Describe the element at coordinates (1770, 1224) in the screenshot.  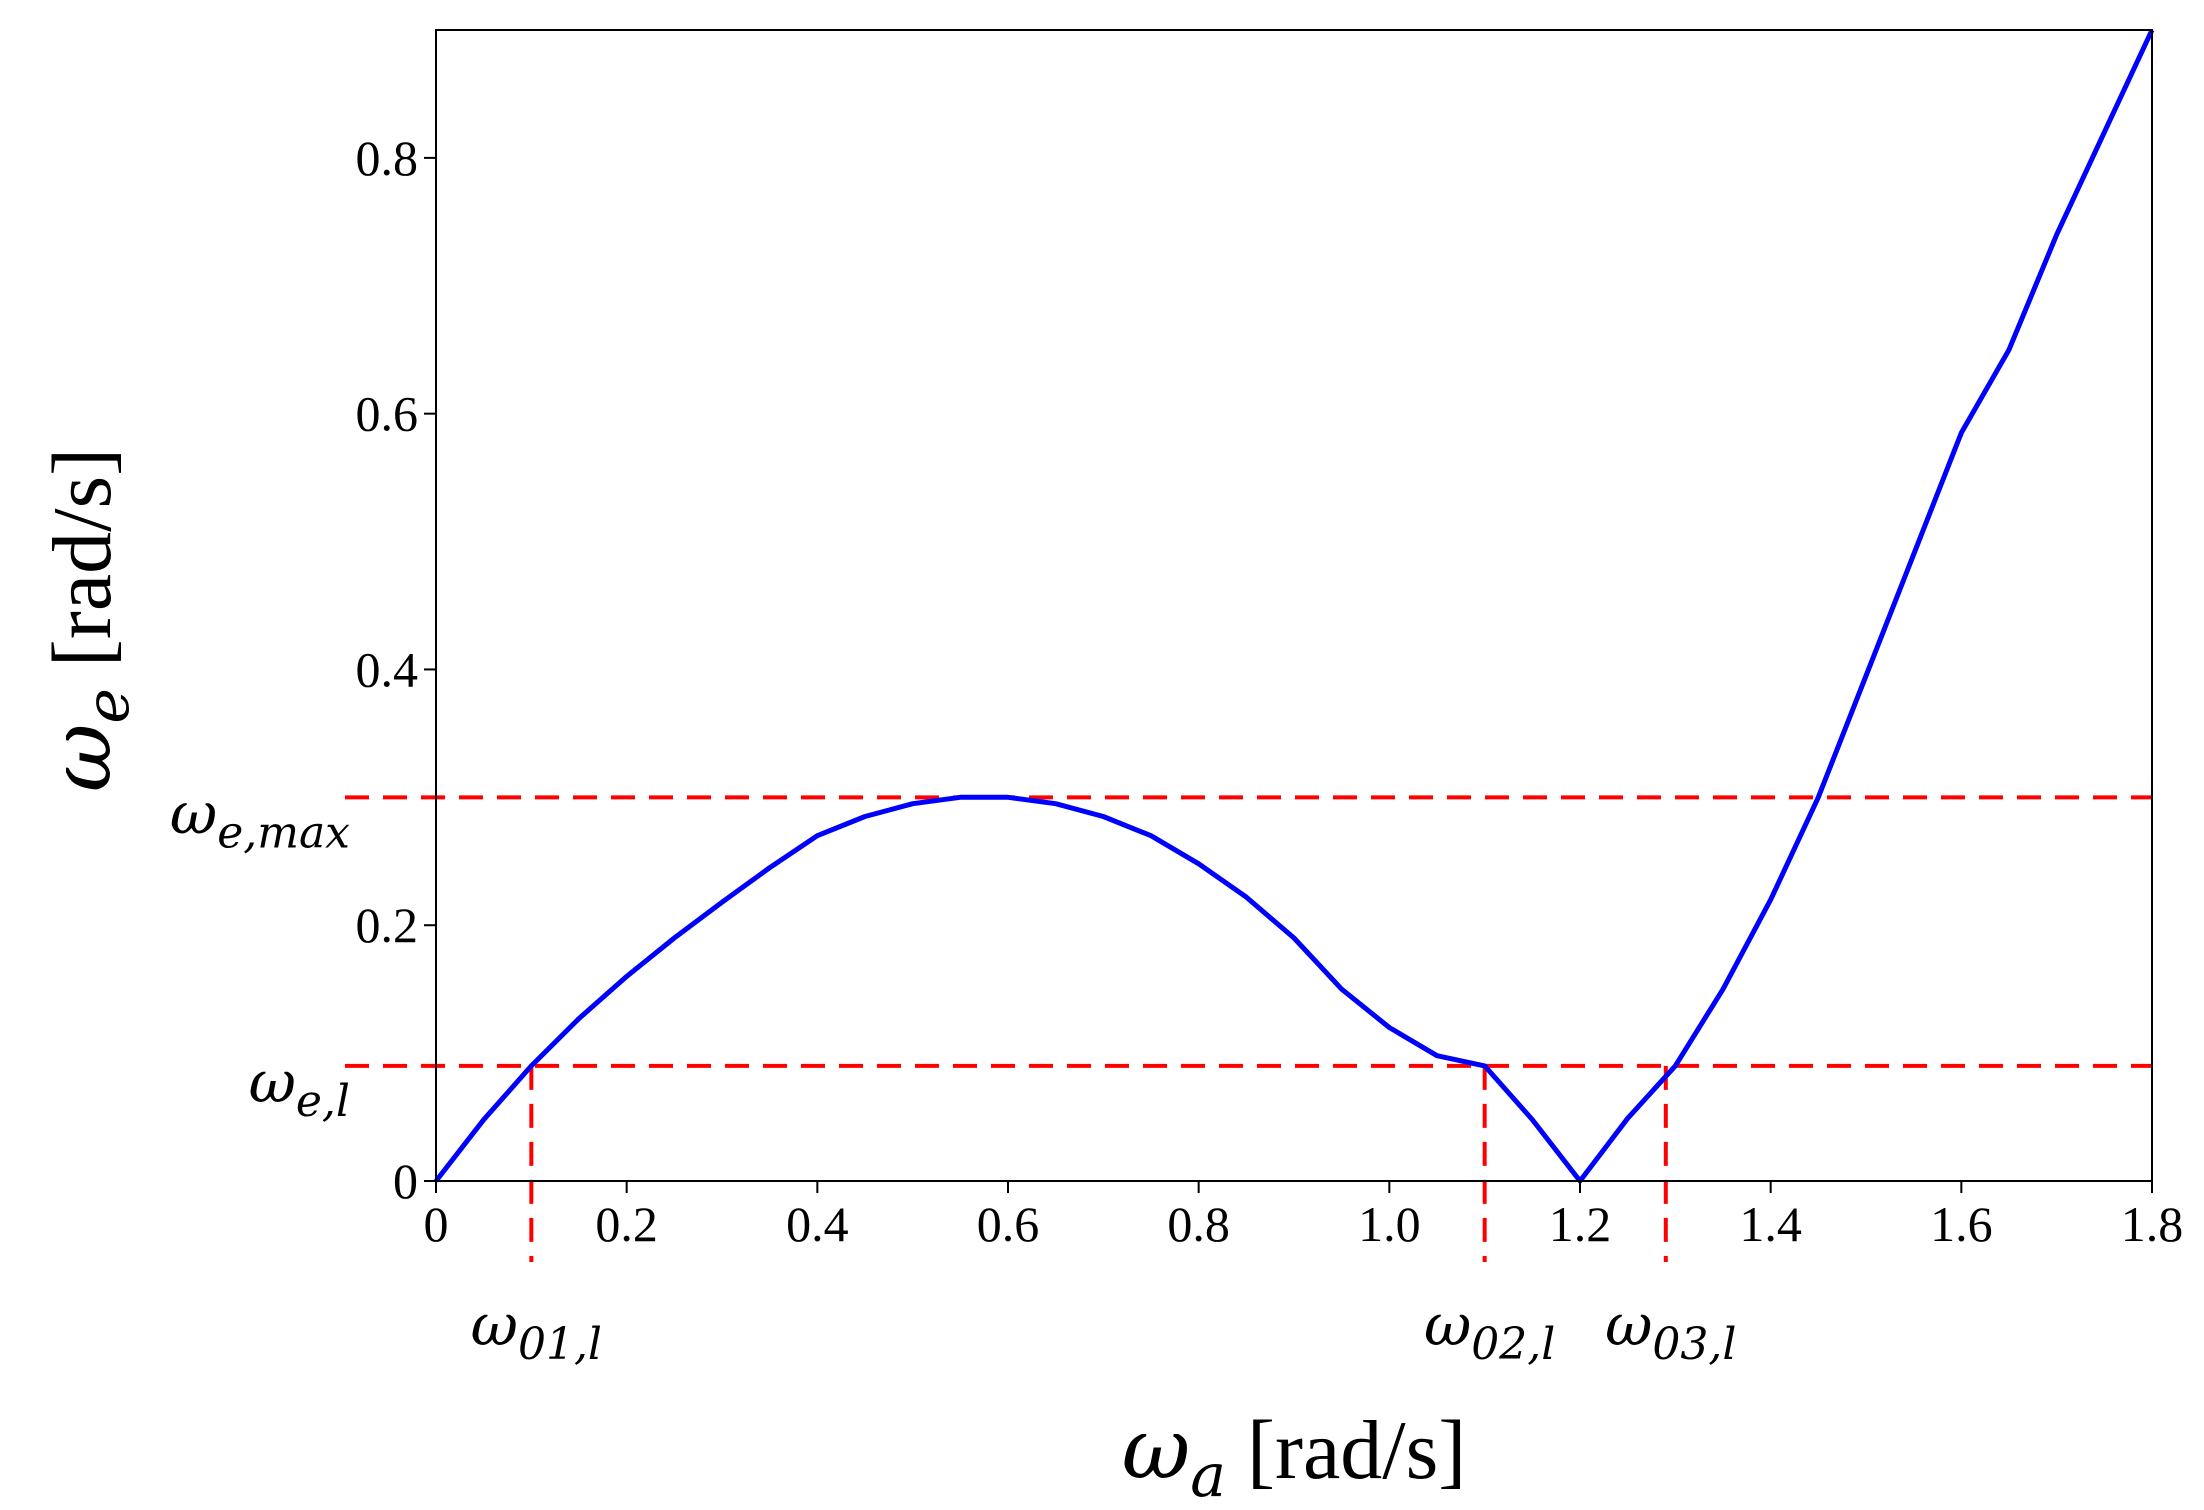
I see `x-tick-label: 1.4` at that location.